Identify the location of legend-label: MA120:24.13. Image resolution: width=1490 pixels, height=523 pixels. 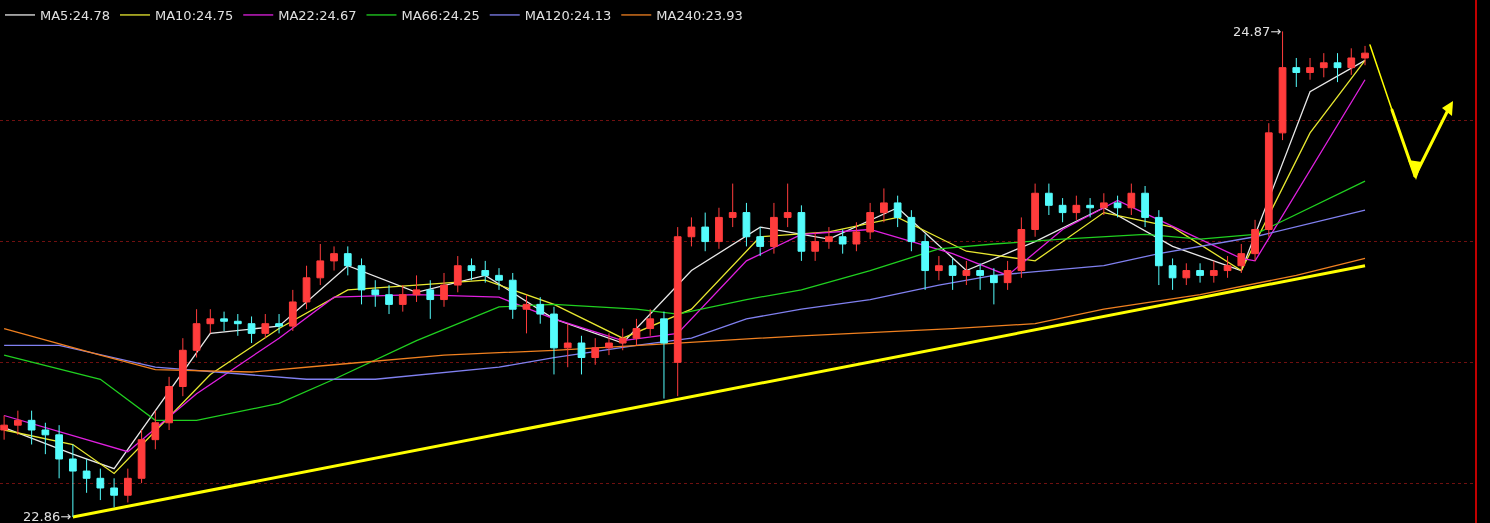
(568, 16).